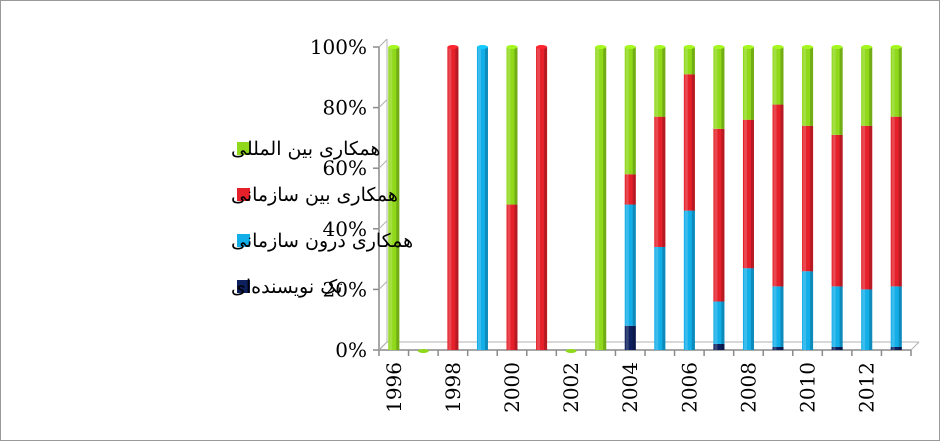  I want to click on y-tick-label: 60%, so click(345, 168).